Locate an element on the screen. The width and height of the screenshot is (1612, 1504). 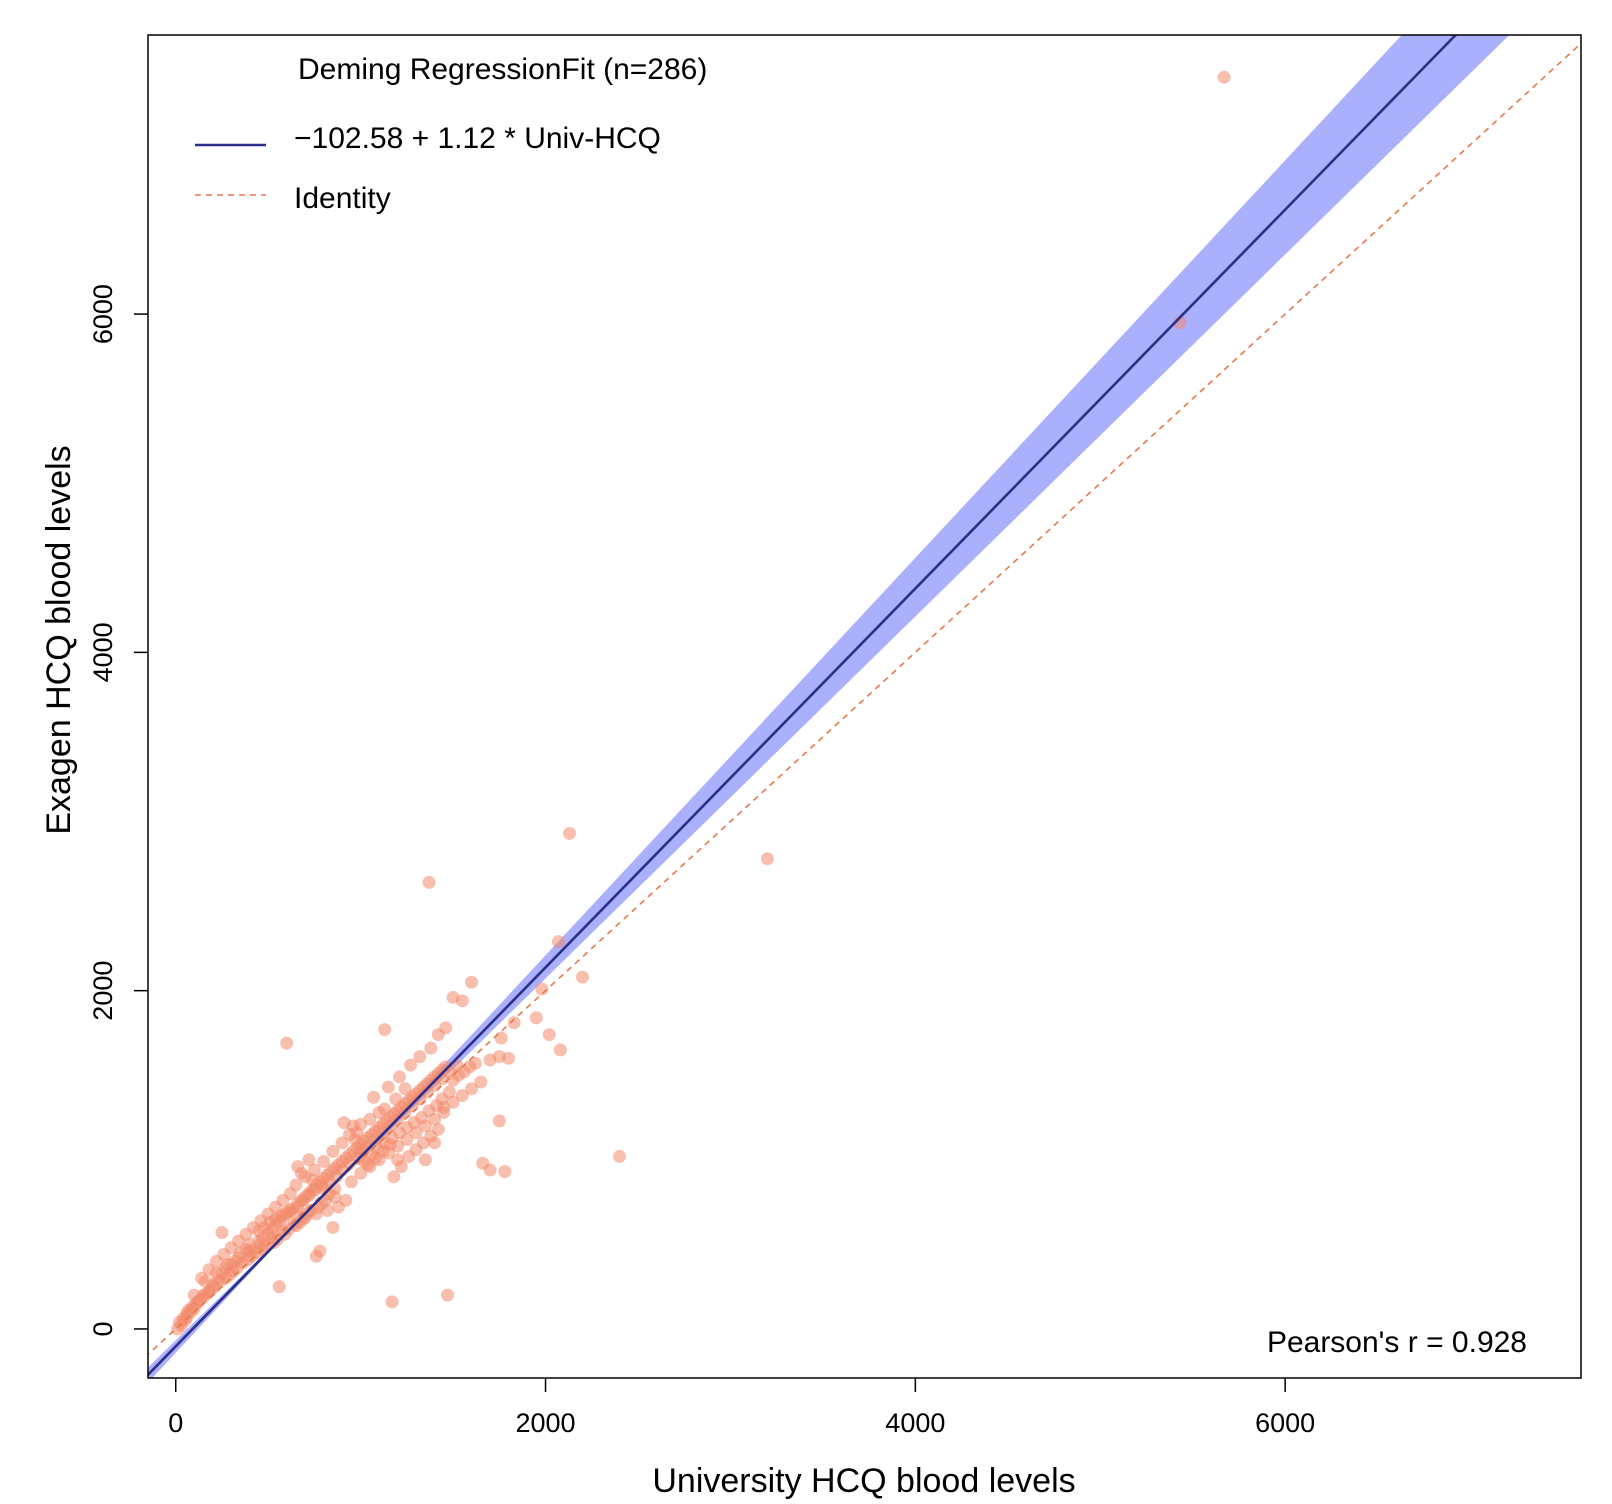
x-tick-label: 6000 is located at coordinates (1285, 1423).